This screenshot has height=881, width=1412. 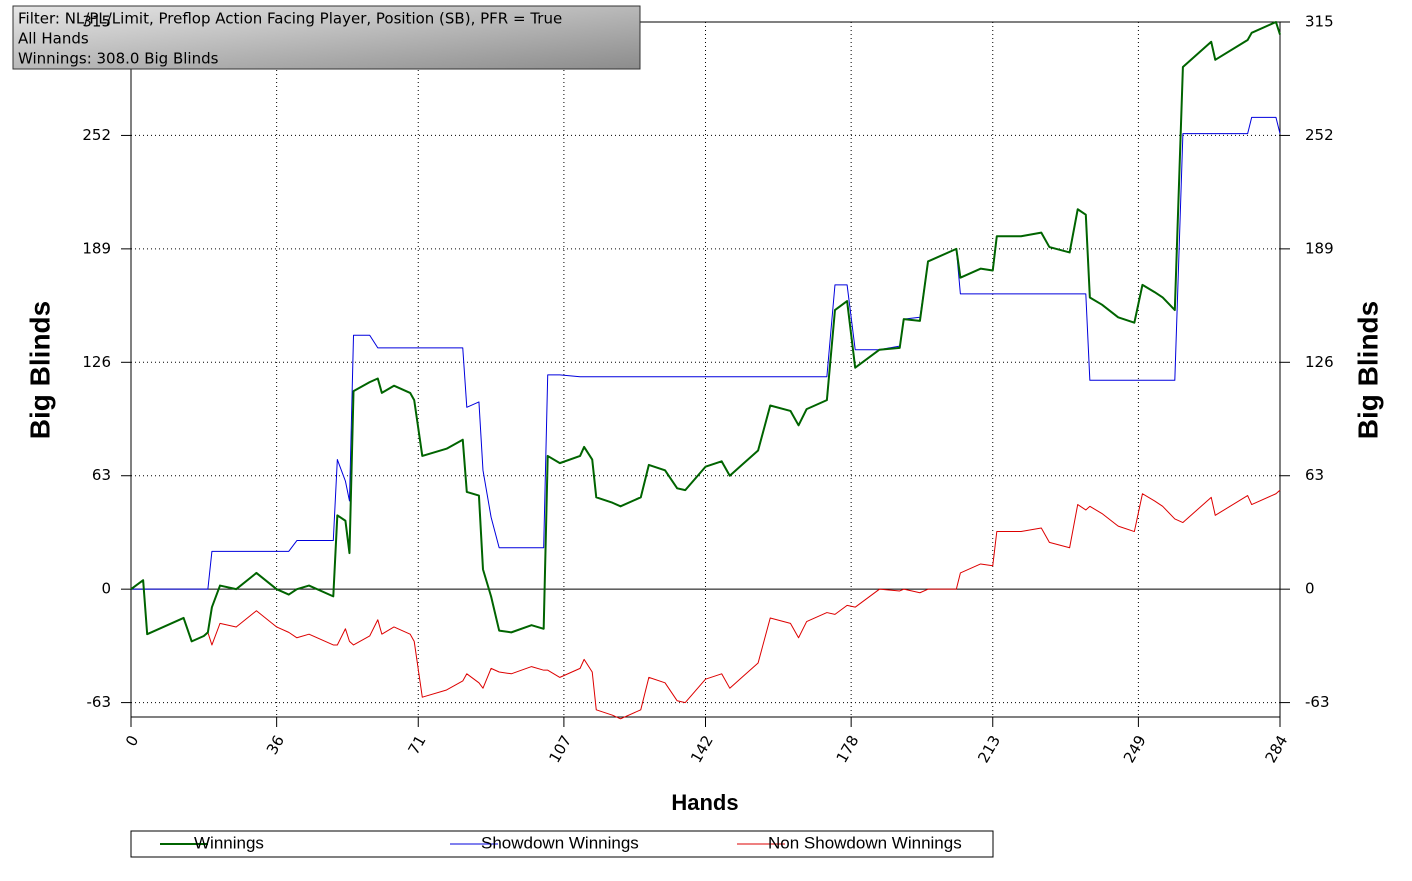 What do you see at coordinates (416, 745) in the screenshot?
I see `x-tick-label: 71` at bounding box center [416, 745].